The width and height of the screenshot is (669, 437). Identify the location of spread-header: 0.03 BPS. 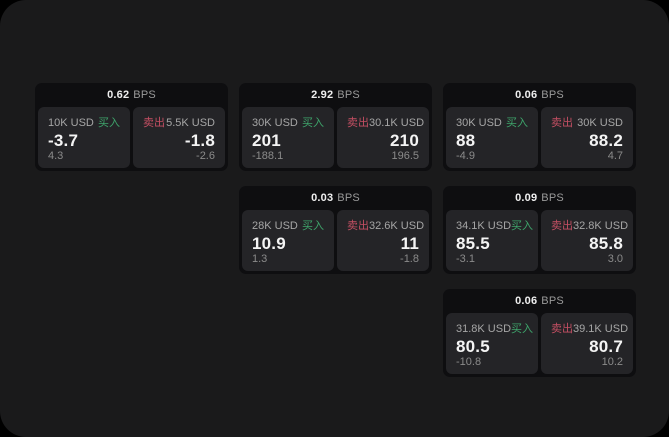
(335, 198).